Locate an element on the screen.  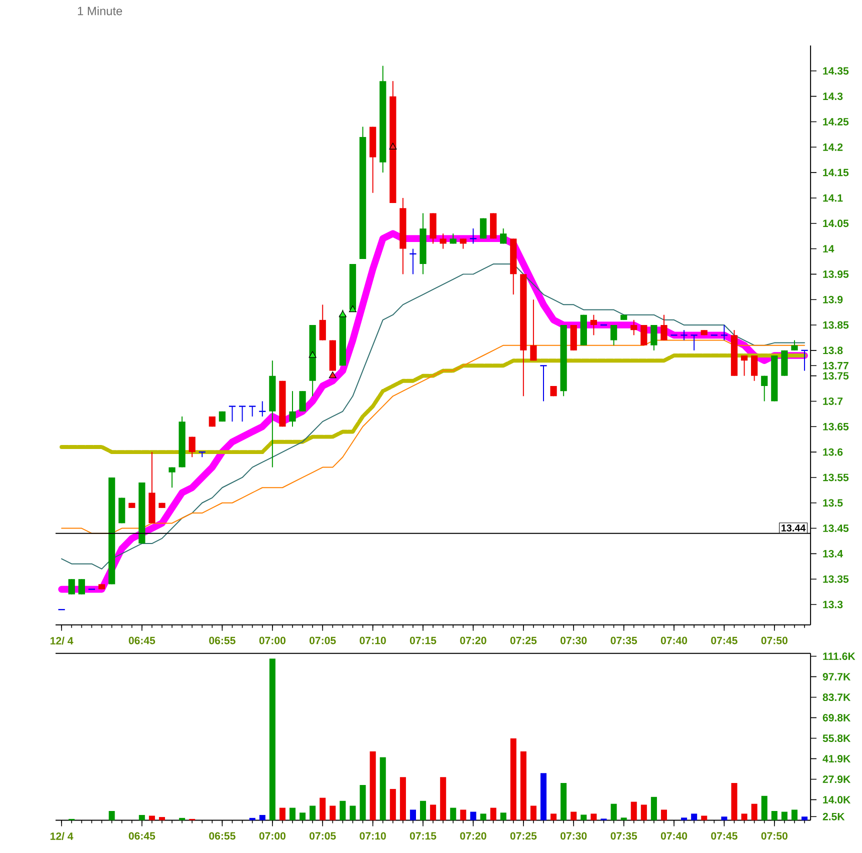
y-tick-label: 2.5K is located at coordinates (833, 816).